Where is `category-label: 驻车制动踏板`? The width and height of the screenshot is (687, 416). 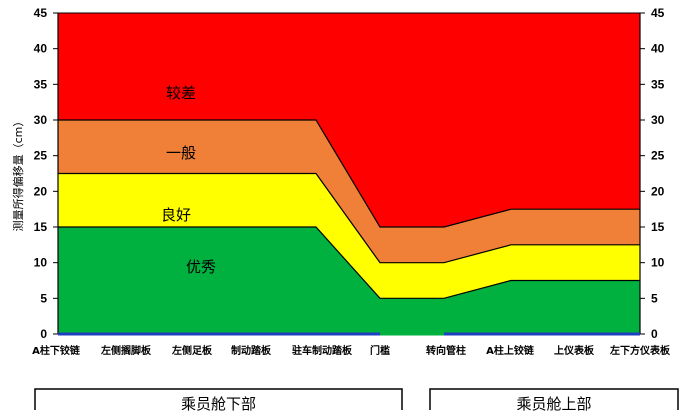
category-label: 驻车制动踏板 is located at coordinates (322, 350).